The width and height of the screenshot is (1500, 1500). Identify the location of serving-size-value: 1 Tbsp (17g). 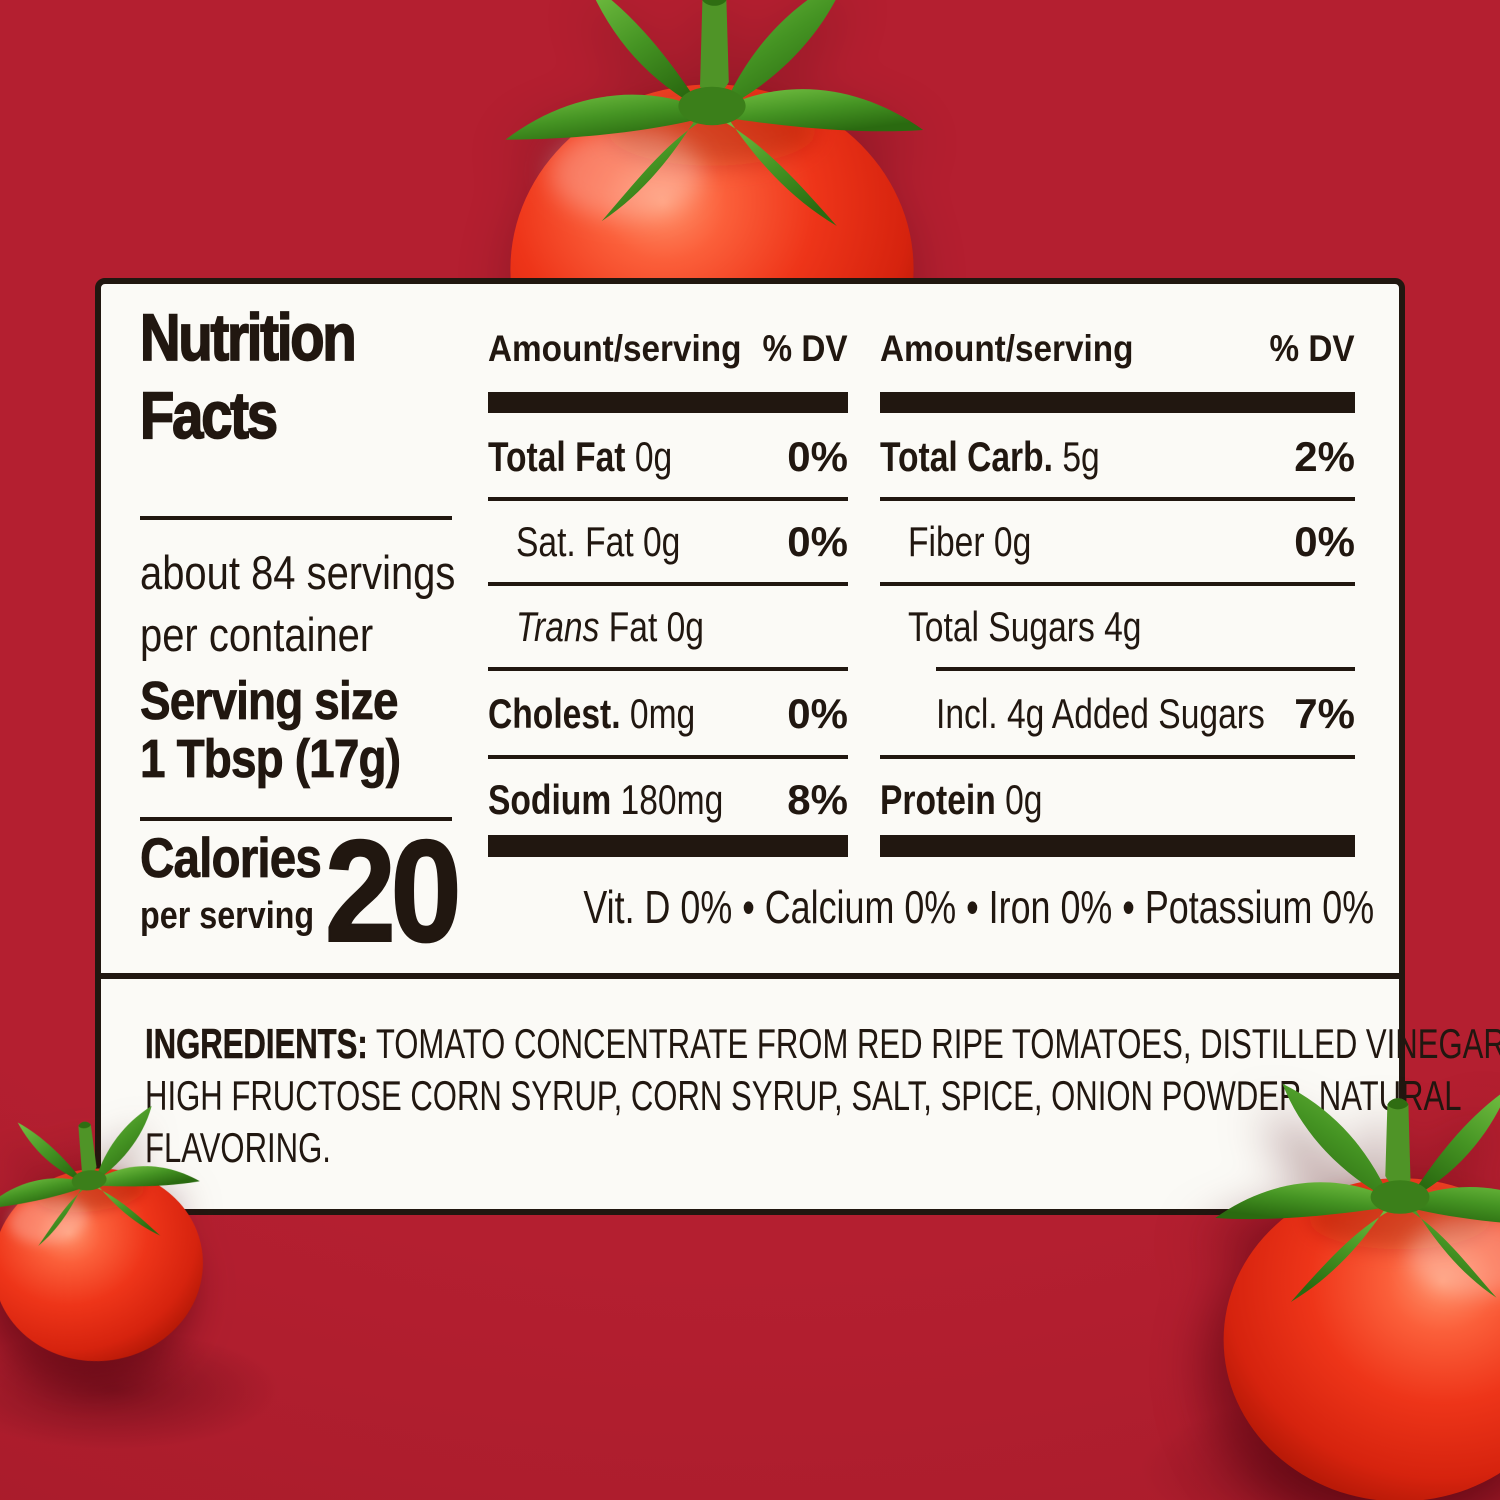
(271, 759).